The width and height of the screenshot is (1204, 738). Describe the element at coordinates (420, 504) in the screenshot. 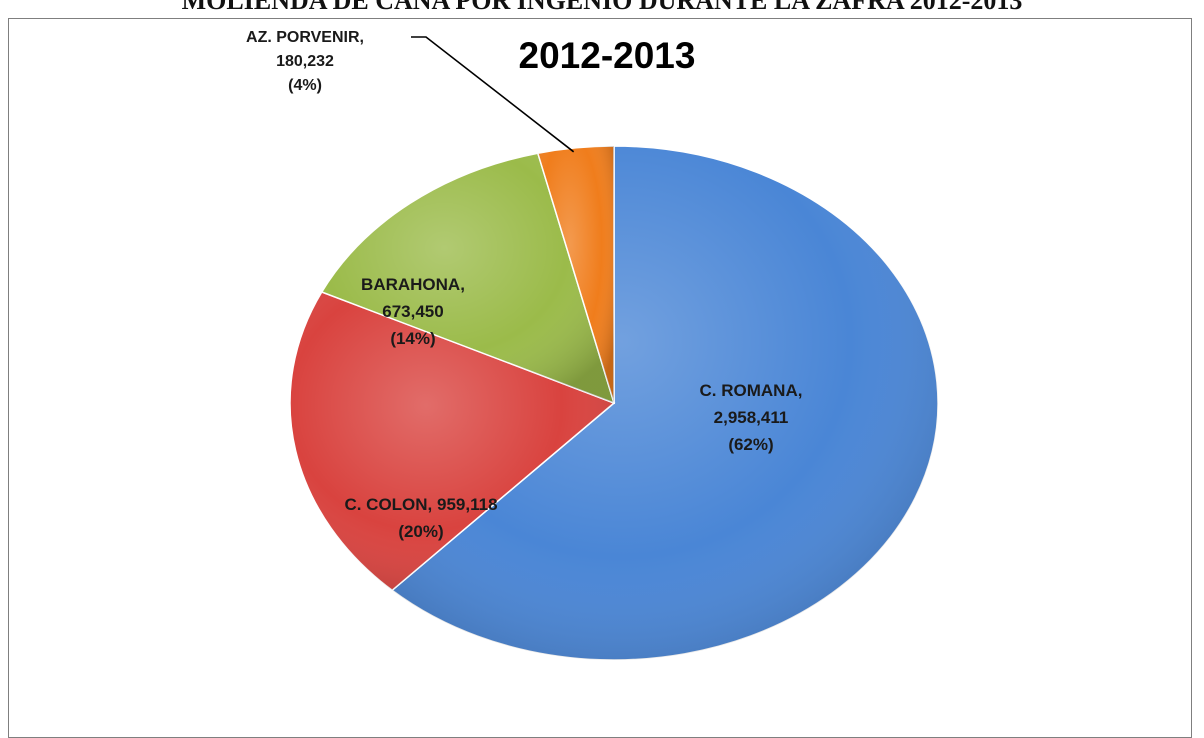

I see `slice-label-line: C. COLON, 959,118` at that location.